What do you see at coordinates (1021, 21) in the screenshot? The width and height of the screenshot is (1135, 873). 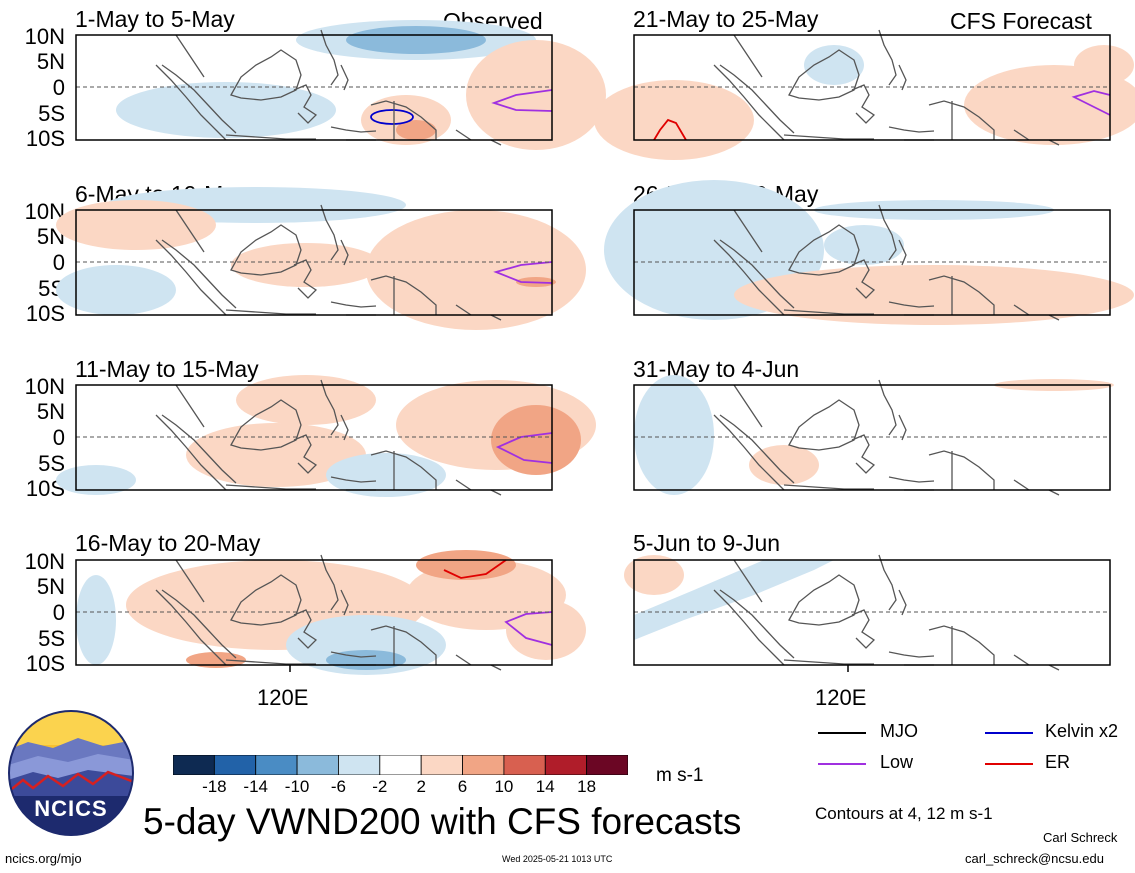 I see `panel-right-1-tag: CFS Forecast` at bounding box center [1021, 21].